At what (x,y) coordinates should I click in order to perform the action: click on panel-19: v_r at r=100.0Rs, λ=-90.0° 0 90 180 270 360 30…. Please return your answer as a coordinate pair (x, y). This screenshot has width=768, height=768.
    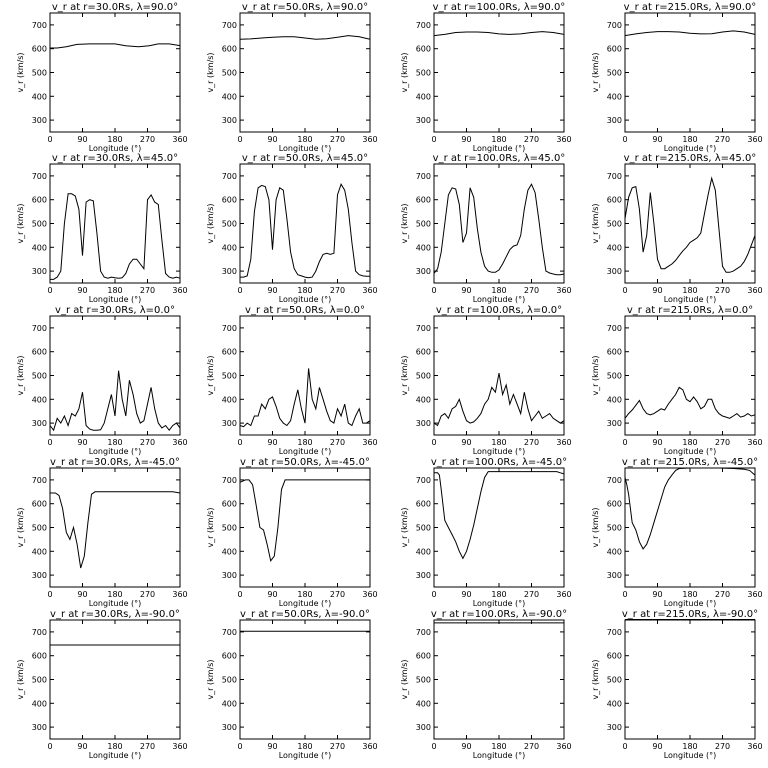
    Looking at the image, I should click on (486, 684).